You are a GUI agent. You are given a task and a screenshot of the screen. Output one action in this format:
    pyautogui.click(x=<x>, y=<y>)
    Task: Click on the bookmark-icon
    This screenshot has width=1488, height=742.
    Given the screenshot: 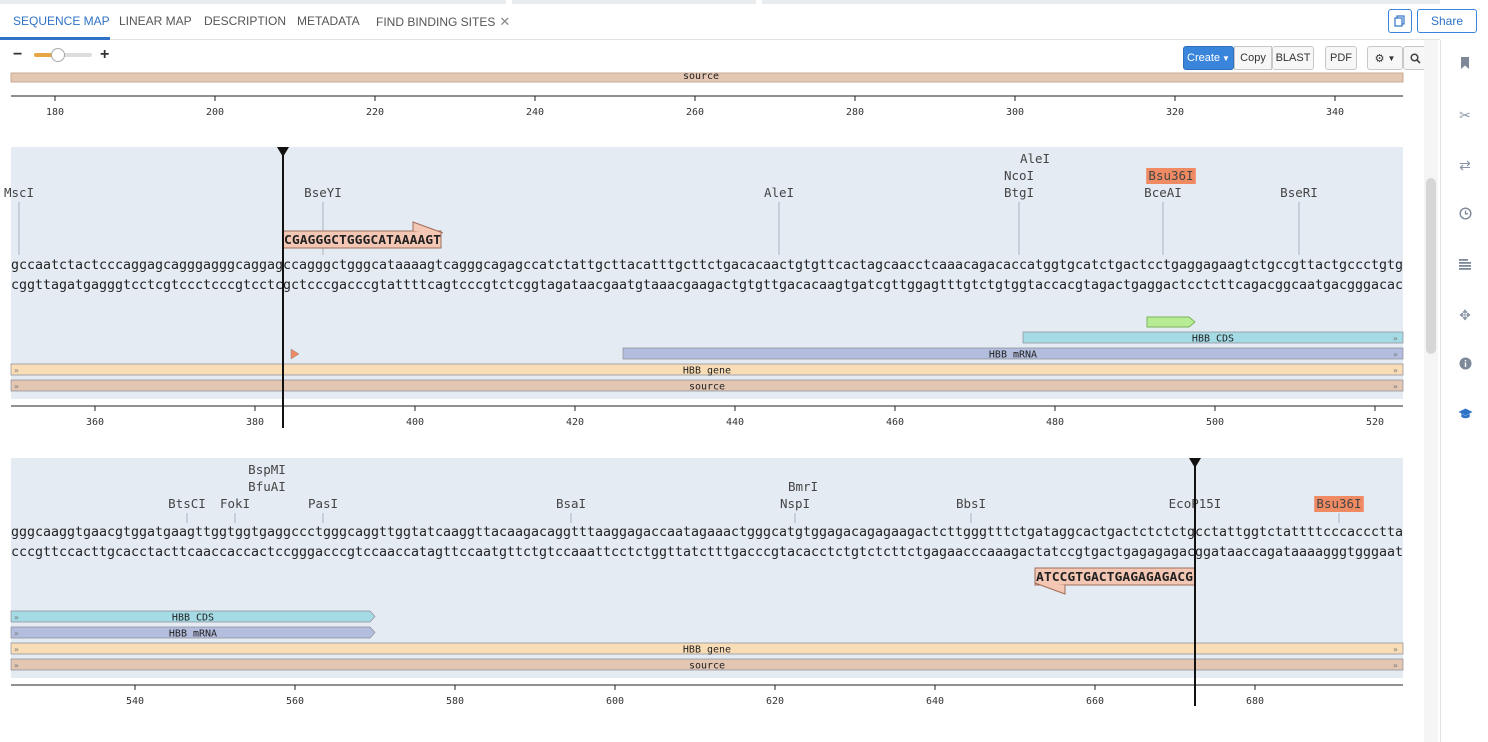 What is the action you would take?
    pyautogui.click(x=1465, y=65)
    